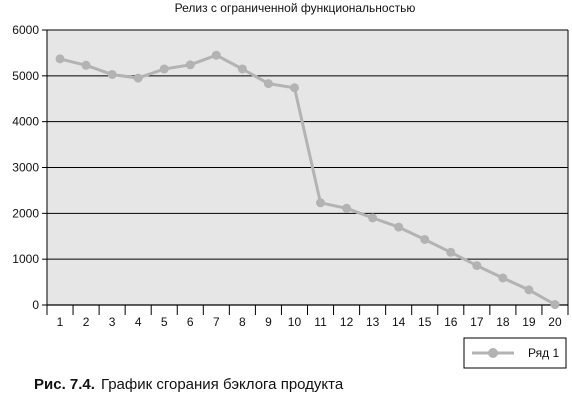 The width and height of the screenshot is (572, 401). Describe the element at coordinates (60, 322) in the screenshot. I see `x-tick-label: 1` at that location.